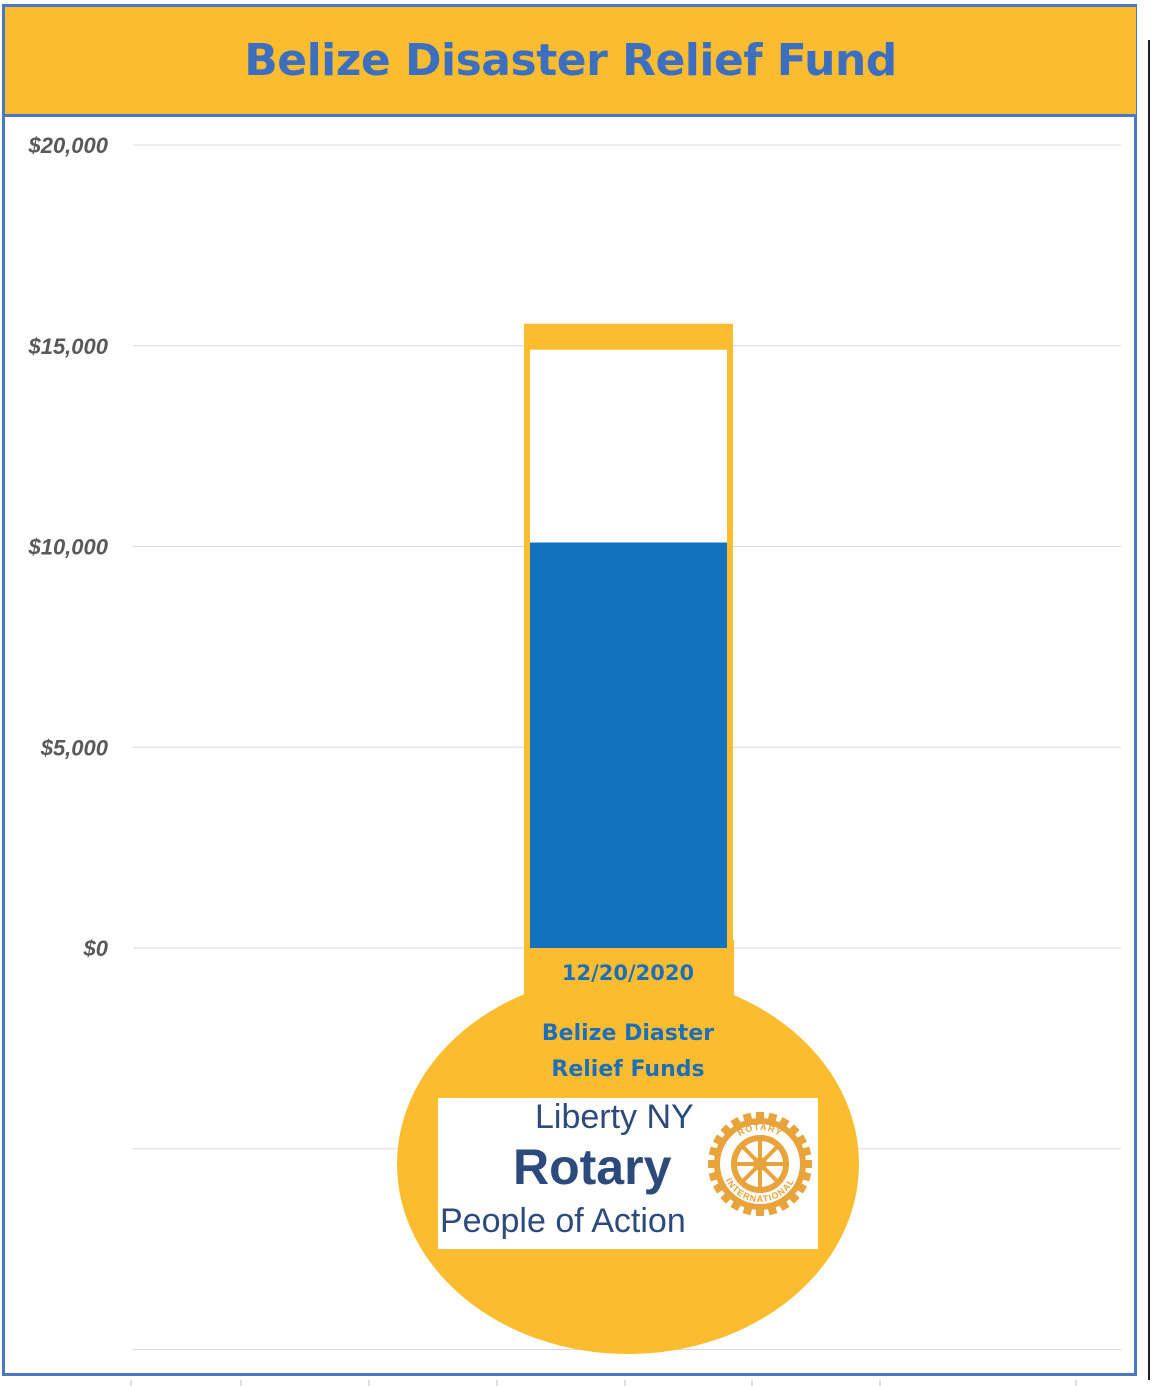 The width and height of the screenshot is (1154, 1386). What do you see at coordinates (96, 948) in the screenshot?
I see `y-tick-label: $0` at bounding box center [96, 948].